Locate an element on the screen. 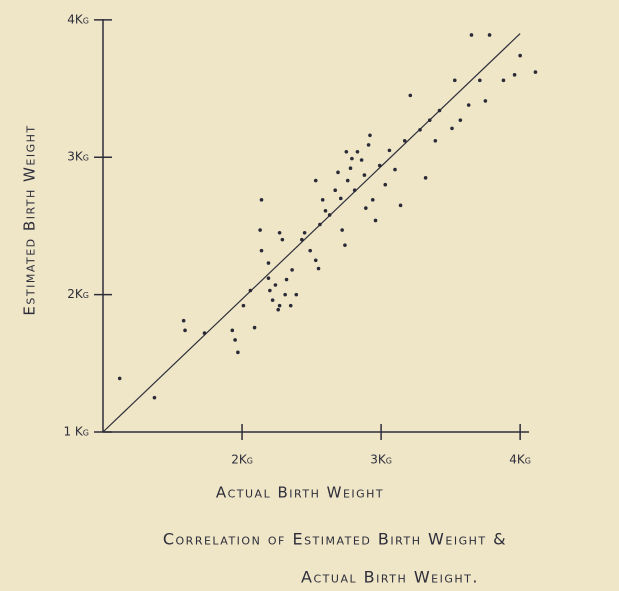 The height and width of the screenshot is (591, 619). y-axis-label: Estimated Birth Weight is located at coordinates (30, 219).